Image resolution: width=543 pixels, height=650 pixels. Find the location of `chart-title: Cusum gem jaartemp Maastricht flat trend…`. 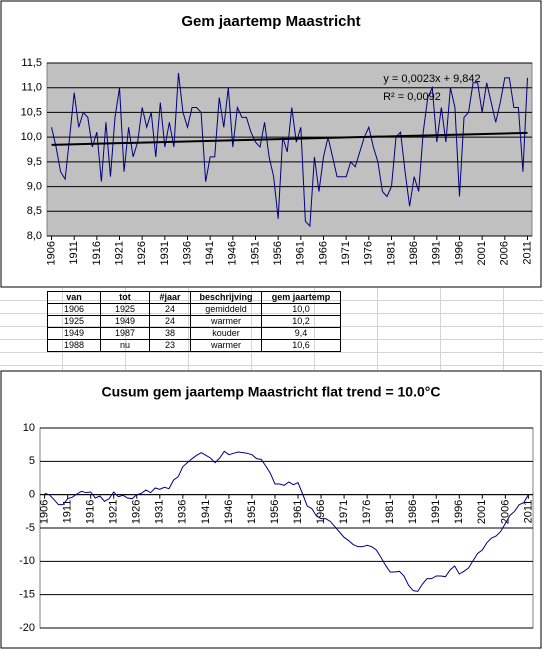

chart-title: Cusum gem jaartemp Maastricht flat trend… is located at coordinates (271, 392).